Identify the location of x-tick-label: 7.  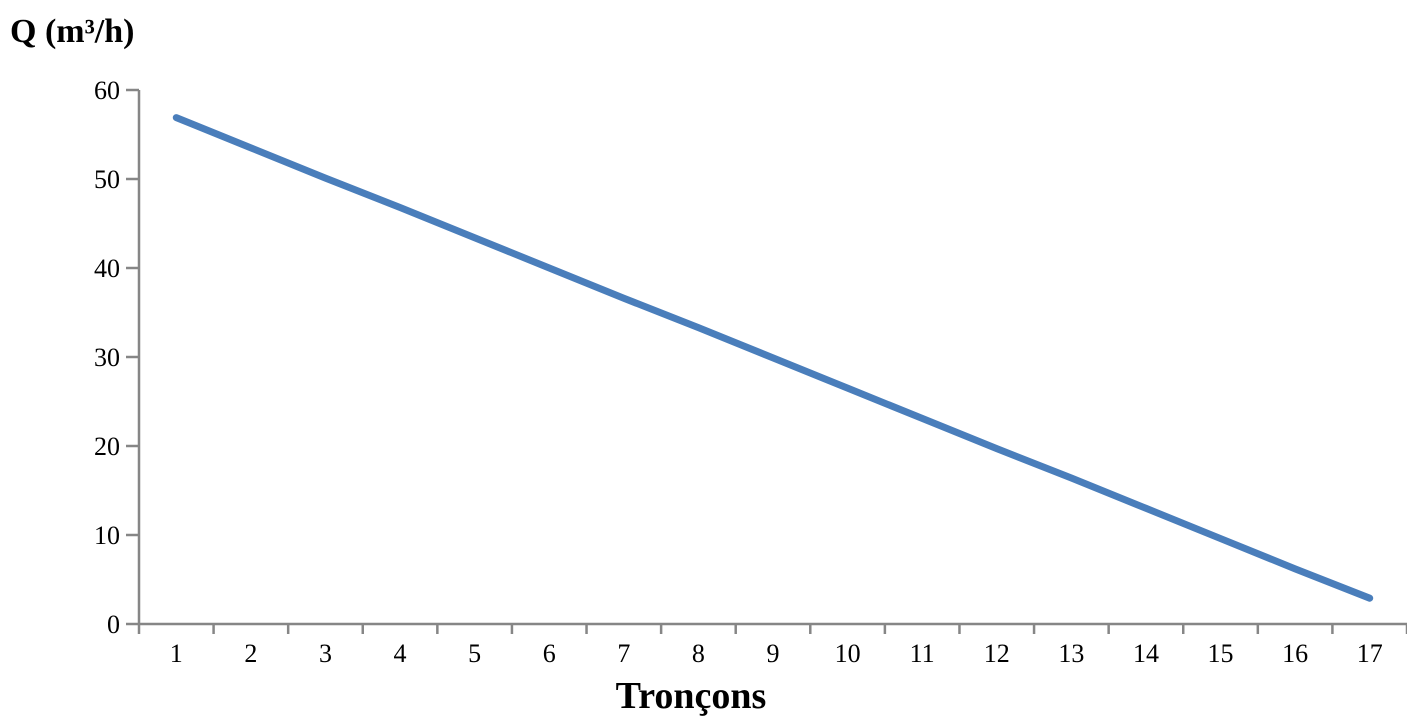
(623, 653).